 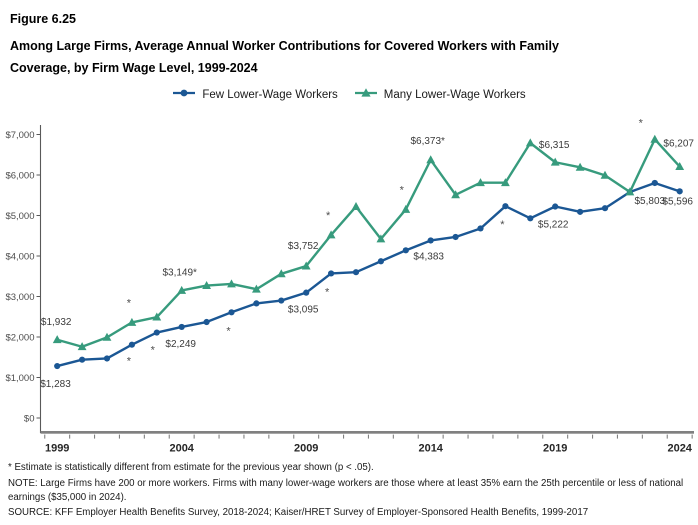 What do you see at coordinates (650, 201) in the screenshot?
I see `point-value-label: $5,803` at bounding box center [650, 201].